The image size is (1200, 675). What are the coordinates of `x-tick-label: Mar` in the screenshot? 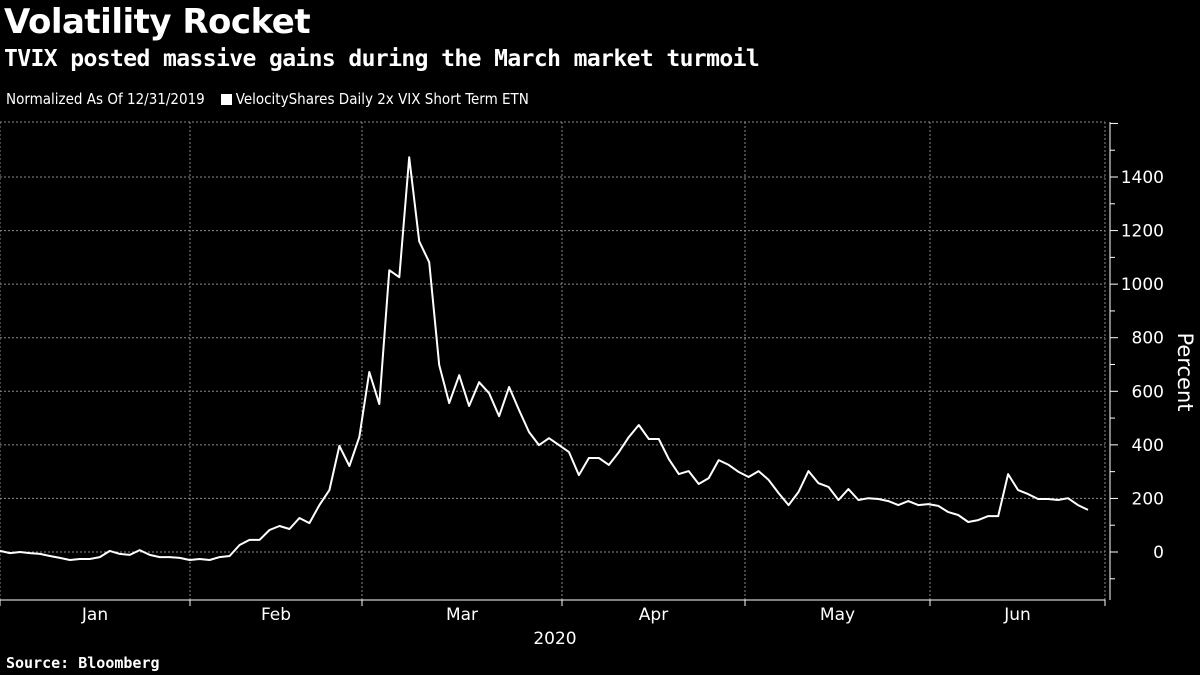 It's located at (462, 615).